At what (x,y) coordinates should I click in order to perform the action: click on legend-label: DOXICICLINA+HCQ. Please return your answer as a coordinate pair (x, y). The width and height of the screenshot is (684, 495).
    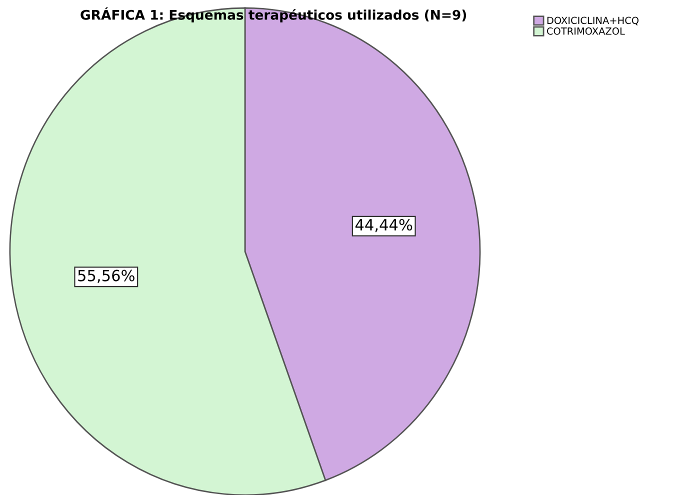
    Looking at the image, I should click on (593, 21).